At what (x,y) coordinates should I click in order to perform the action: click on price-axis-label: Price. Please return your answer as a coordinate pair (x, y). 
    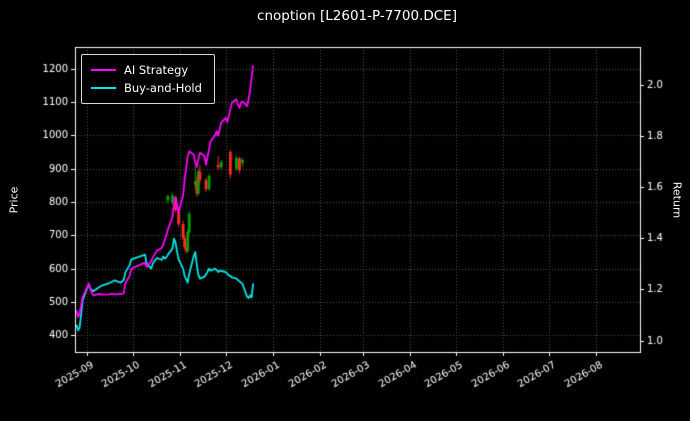
    Looking at the image, I should click on (14, 200).